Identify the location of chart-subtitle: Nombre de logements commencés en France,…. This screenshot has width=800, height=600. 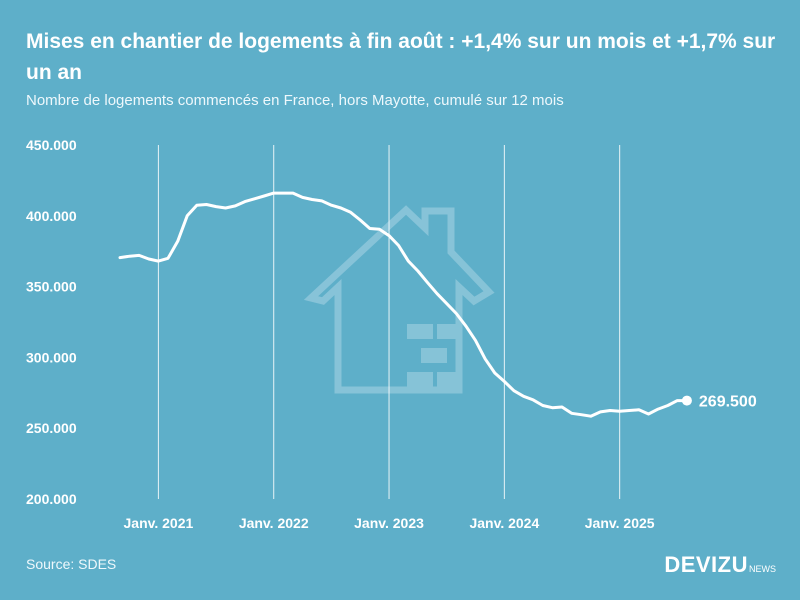
(295, 100).